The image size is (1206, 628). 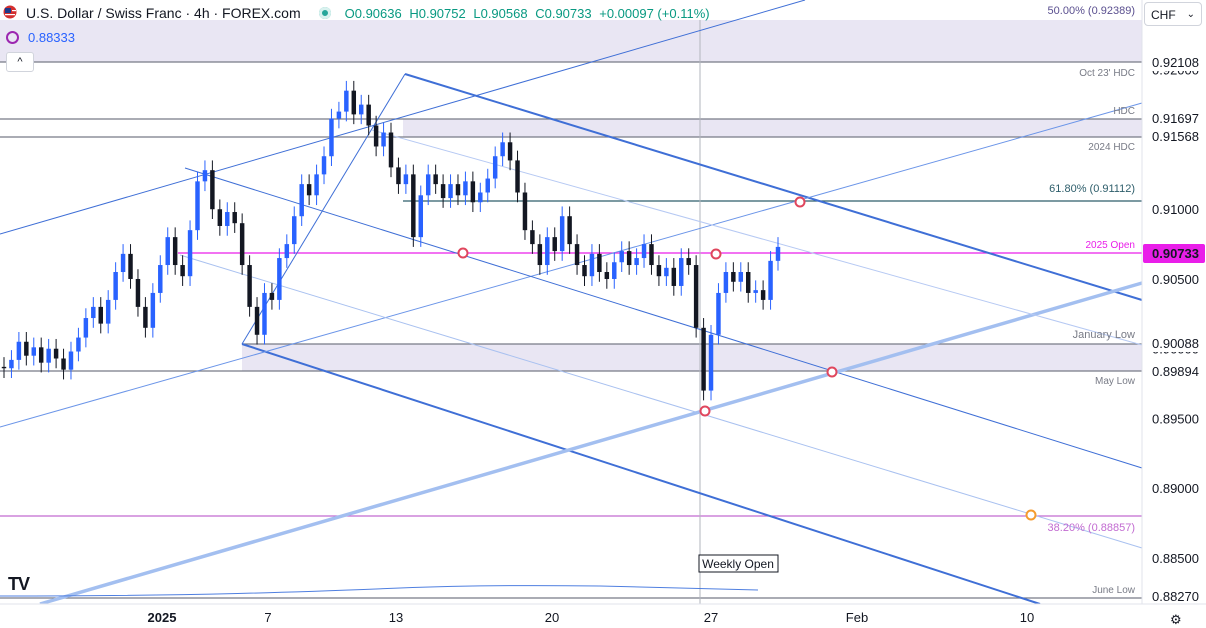 I want to click on currency-selector: CHF ⌄, so click(x=1173, y=14).